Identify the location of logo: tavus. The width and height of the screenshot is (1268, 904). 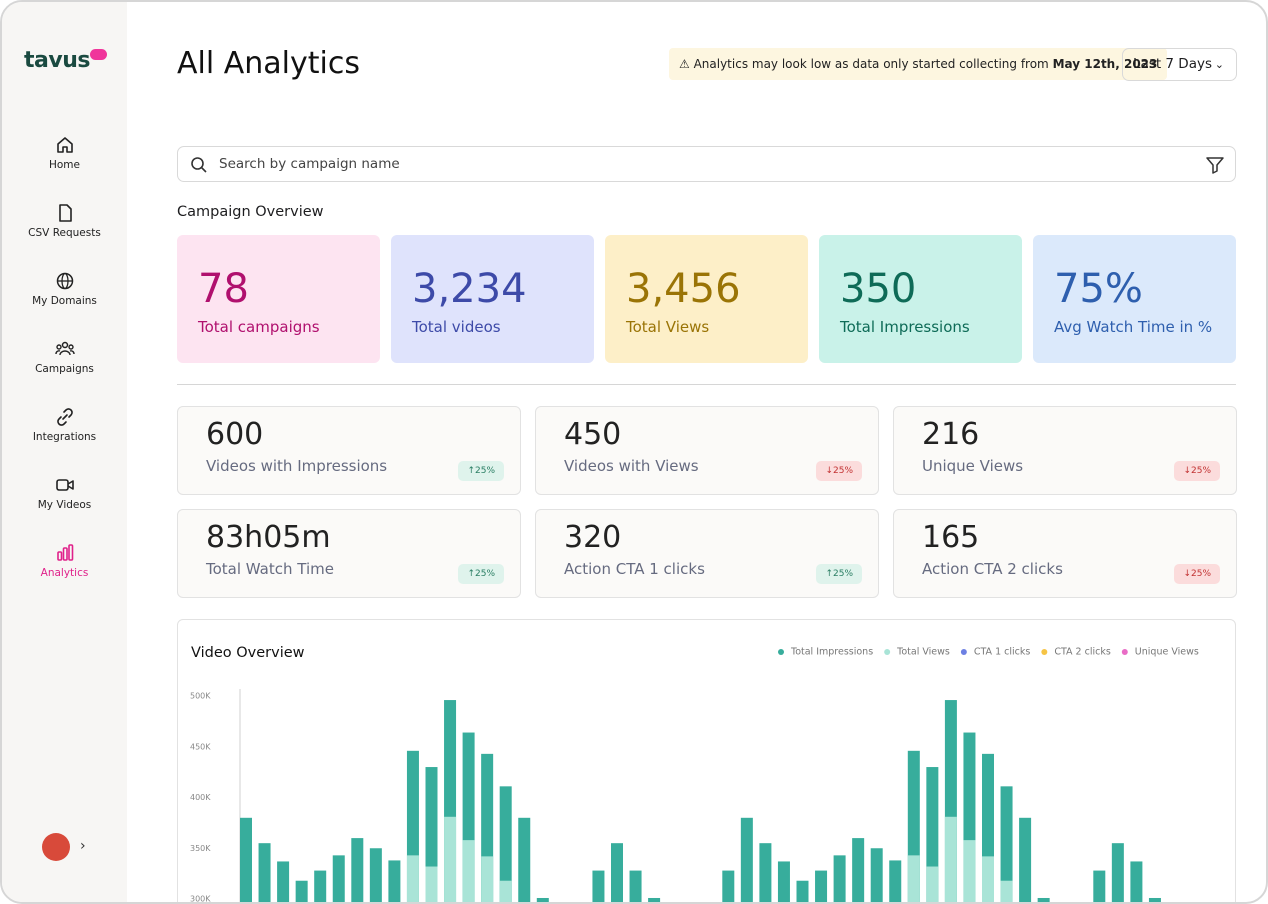
(57, 60).